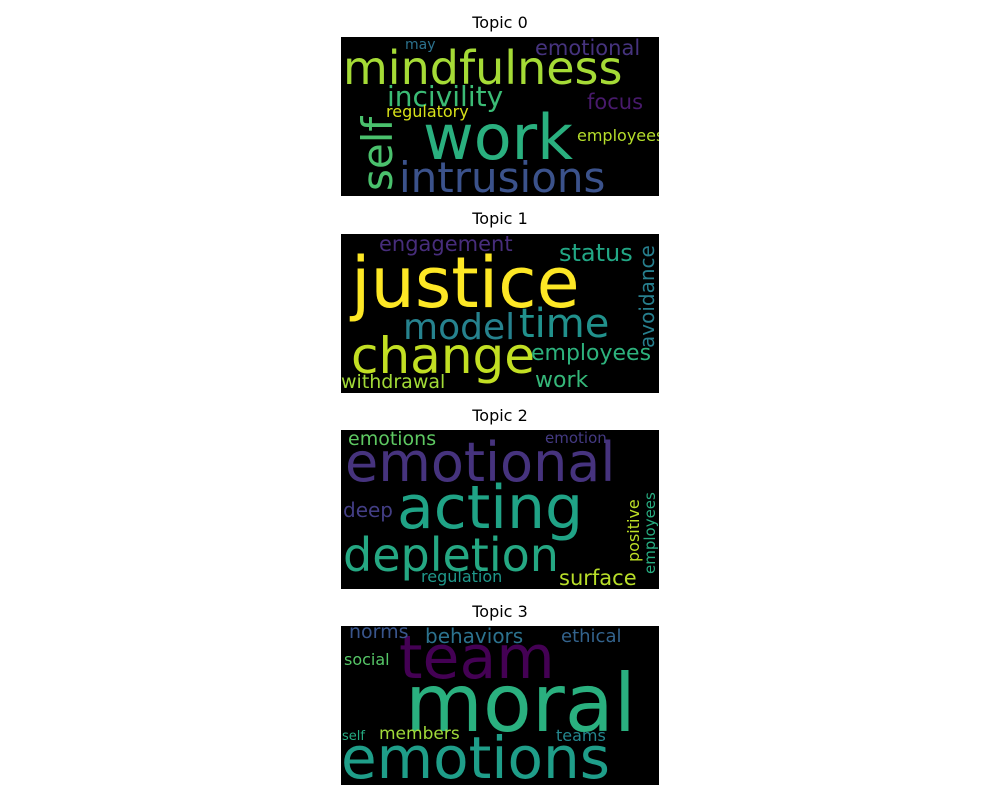  Describe the element at coordinates (465, 283) in the screenshot. I see `word-justice: justice` at that location.